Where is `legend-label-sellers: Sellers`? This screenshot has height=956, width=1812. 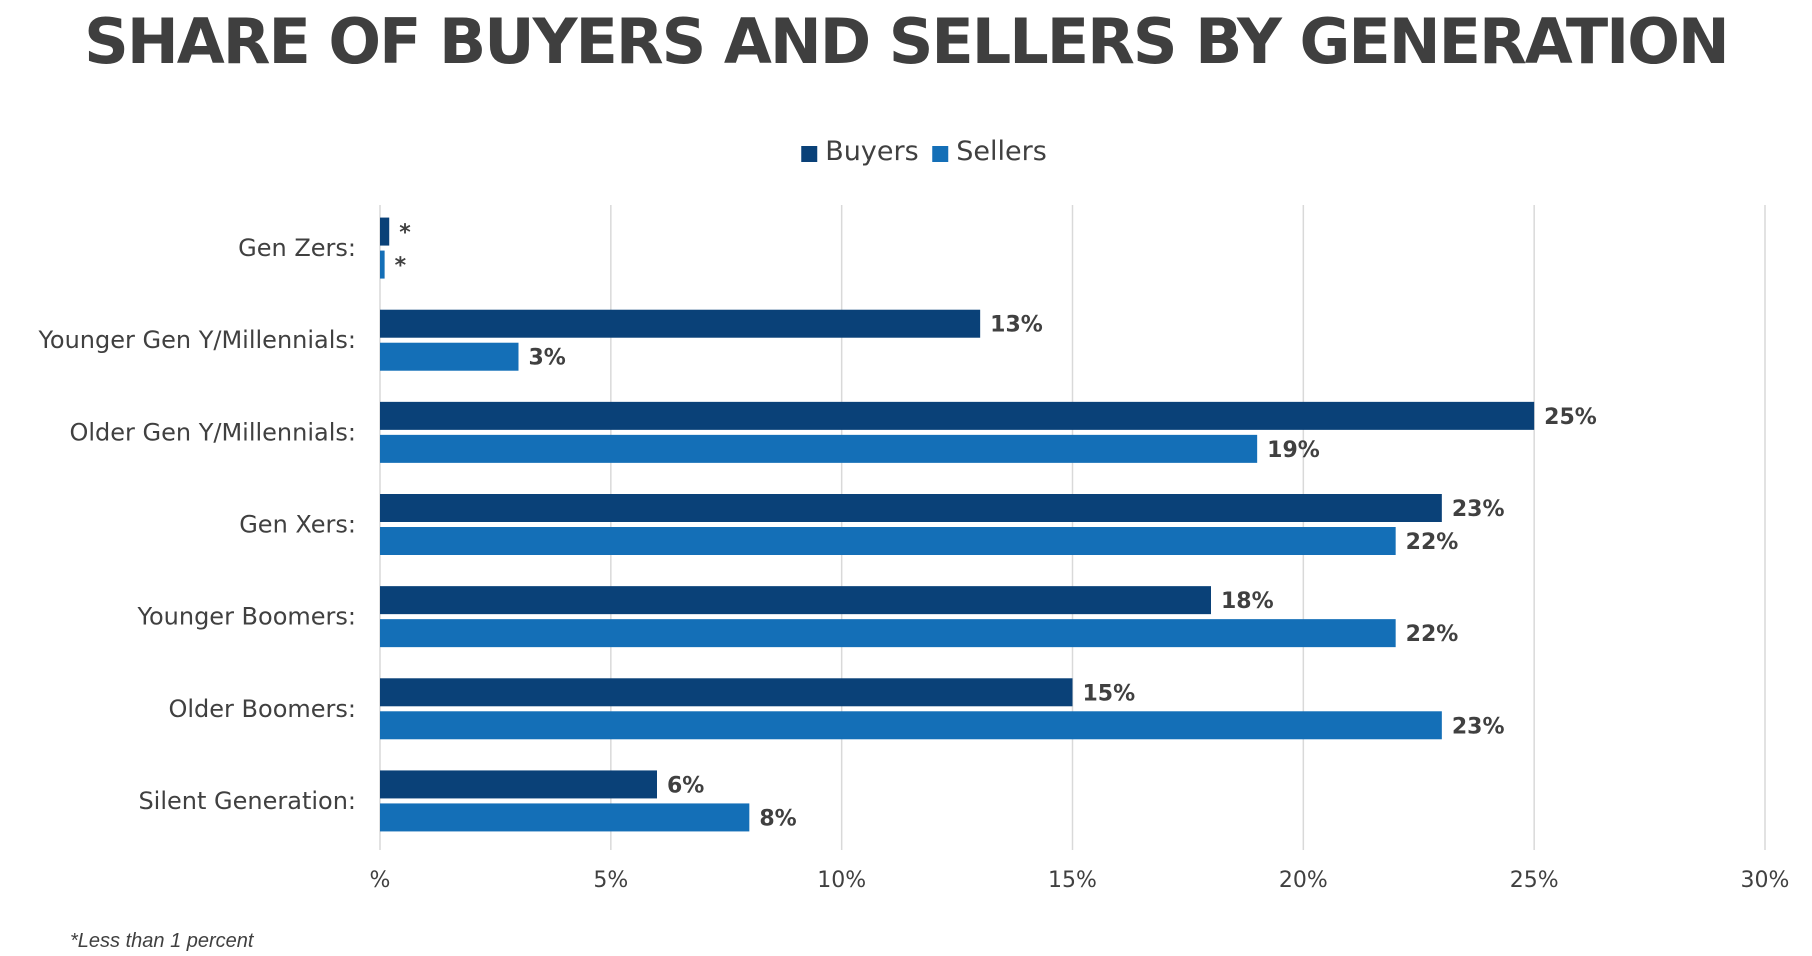 legend-label-sellers: Sellers is located at coordinates (1001, 151).